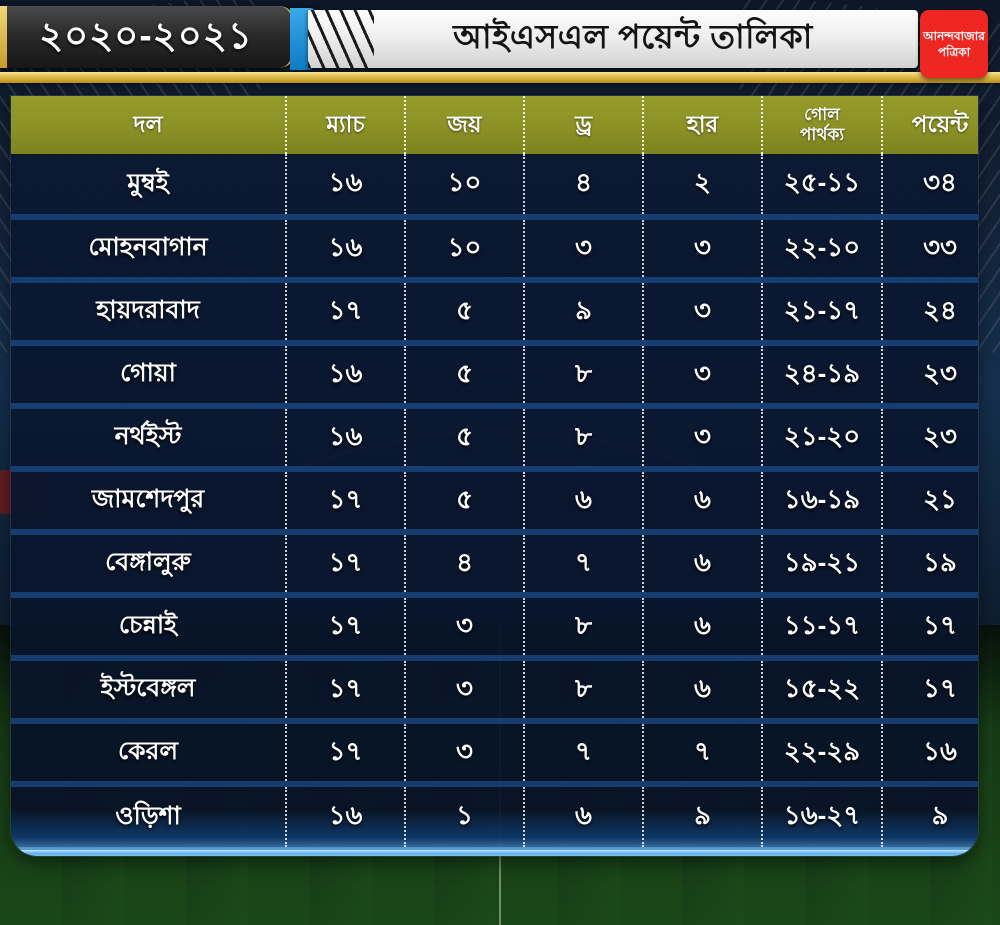 The width and height of the screenshot is (1000, 925). I want to click on column-header-gd-line1: গোল, so click(822, 114).